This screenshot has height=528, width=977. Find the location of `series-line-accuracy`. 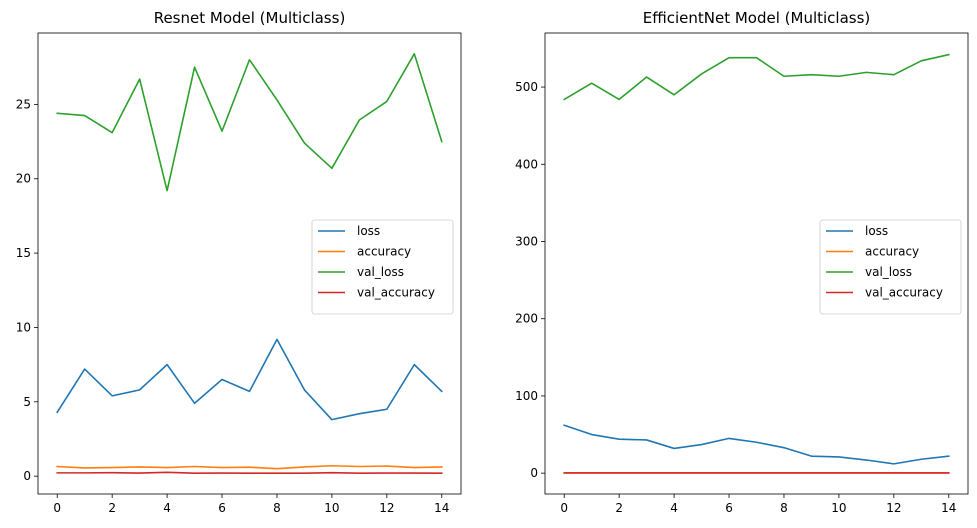

series-line-accuracy is located at coordinates (249, 467).